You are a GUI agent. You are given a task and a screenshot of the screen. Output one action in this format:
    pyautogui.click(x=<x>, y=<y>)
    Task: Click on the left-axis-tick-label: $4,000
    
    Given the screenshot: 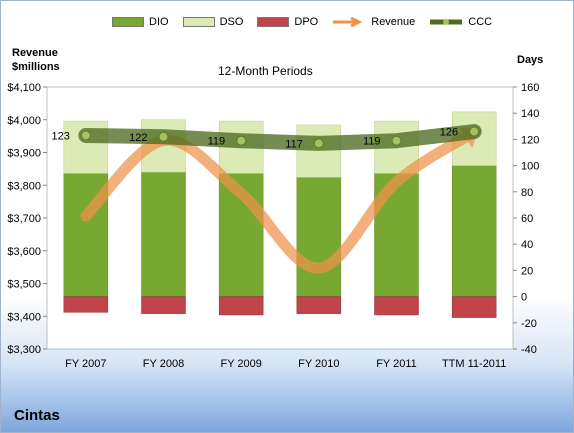 What is the action you would take?
    pyautogui.click(x=24, y=121)
    